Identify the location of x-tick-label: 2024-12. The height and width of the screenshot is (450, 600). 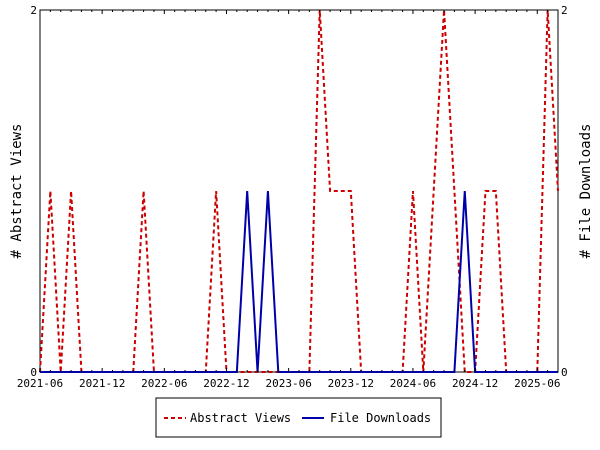
(475, 383).